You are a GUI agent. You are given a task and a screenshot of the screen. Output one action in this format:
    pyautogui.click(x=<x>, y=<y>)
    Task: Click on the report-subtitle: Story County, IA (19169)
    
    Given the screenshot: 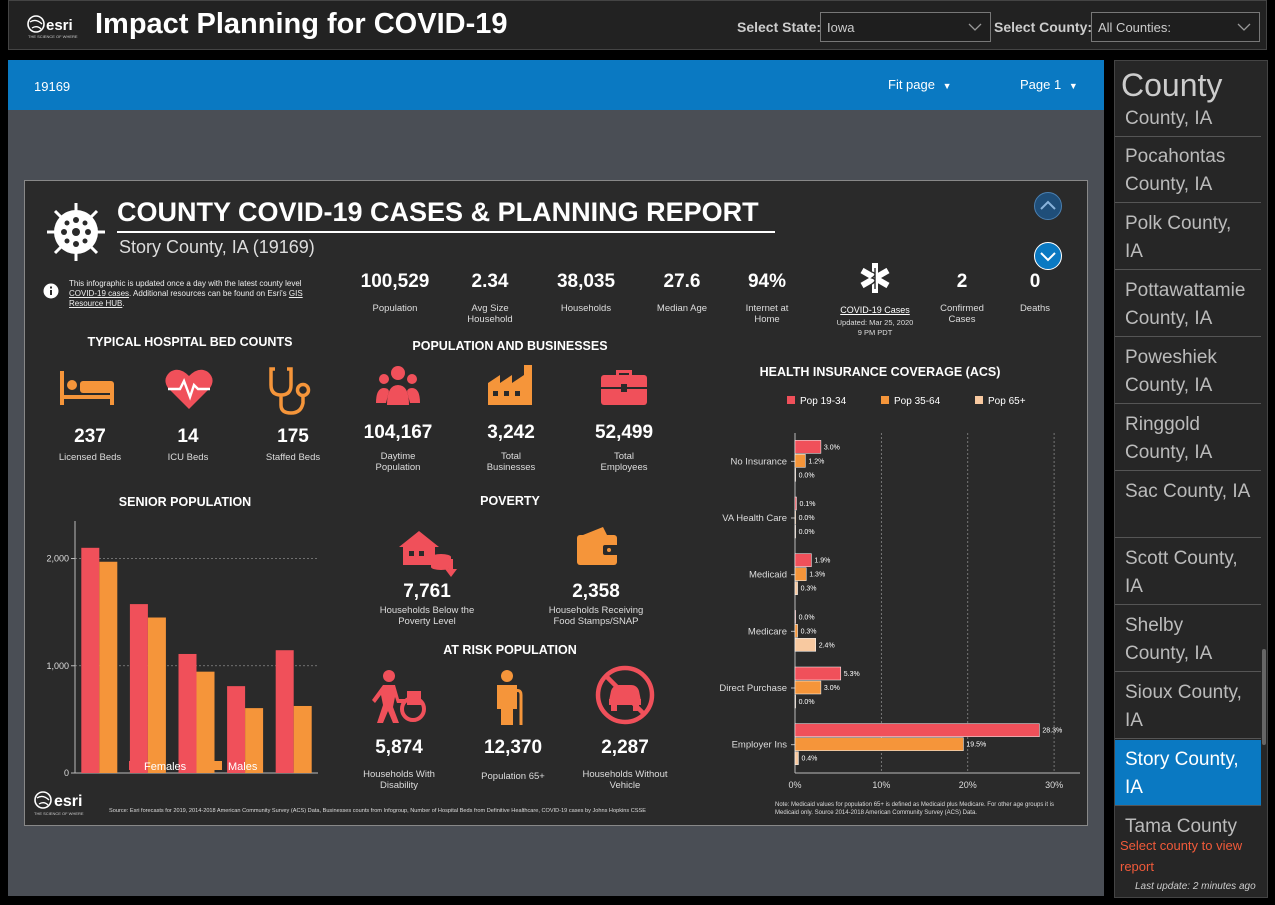 What is the action you would take?
    pyautogui.click(x=217, y=247)
    